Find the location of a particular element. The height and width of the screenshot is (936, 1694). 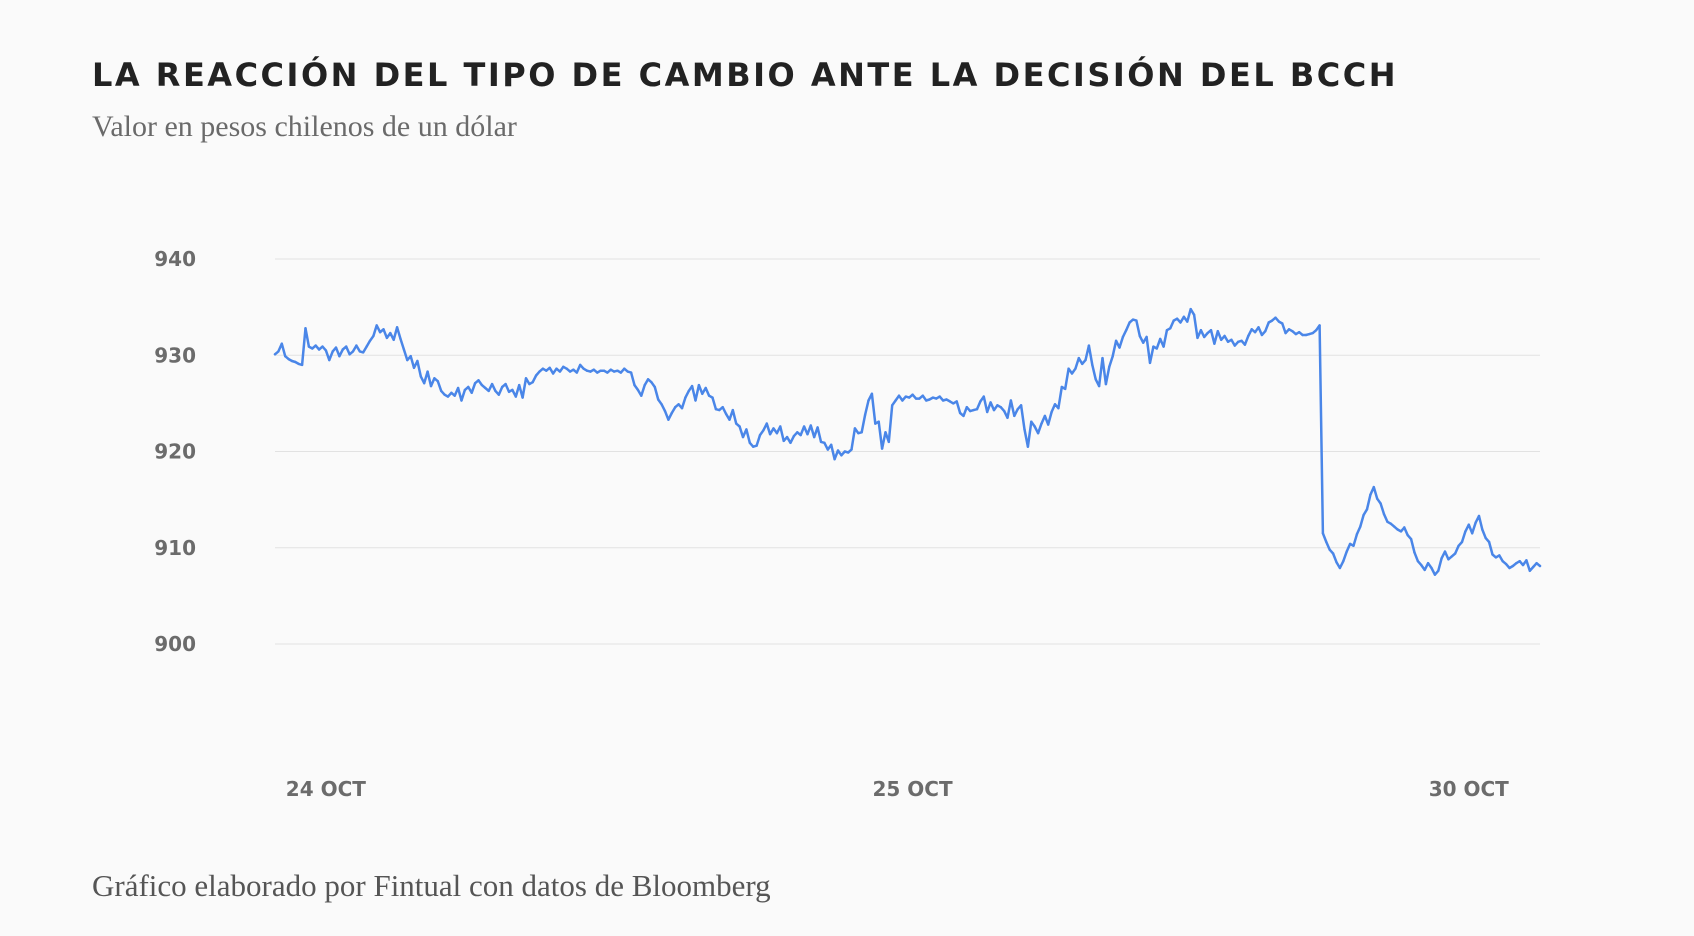

y-tick-label: 930 is located at coordinates (175, 355).